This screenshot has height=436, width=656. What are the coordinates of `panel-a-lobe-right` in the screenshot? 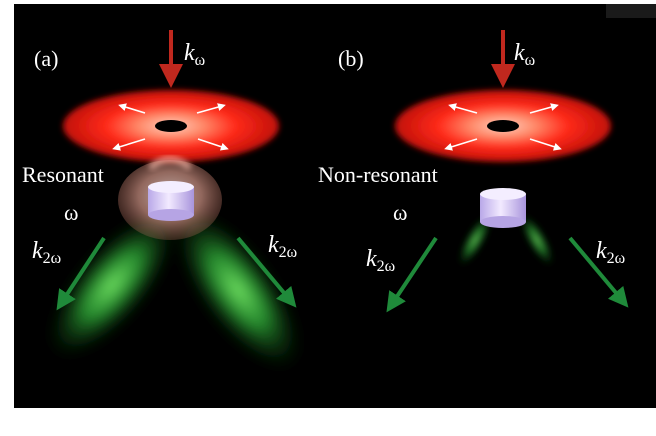 It's located at (238, 290).